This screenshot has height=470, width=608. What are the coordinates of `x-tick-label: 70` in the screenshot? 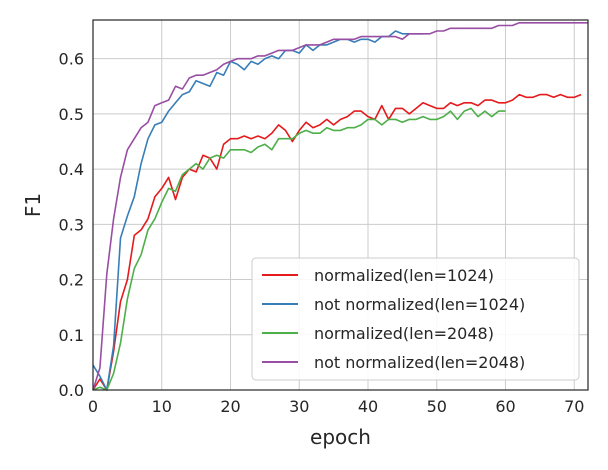 It's located at (574, 406).